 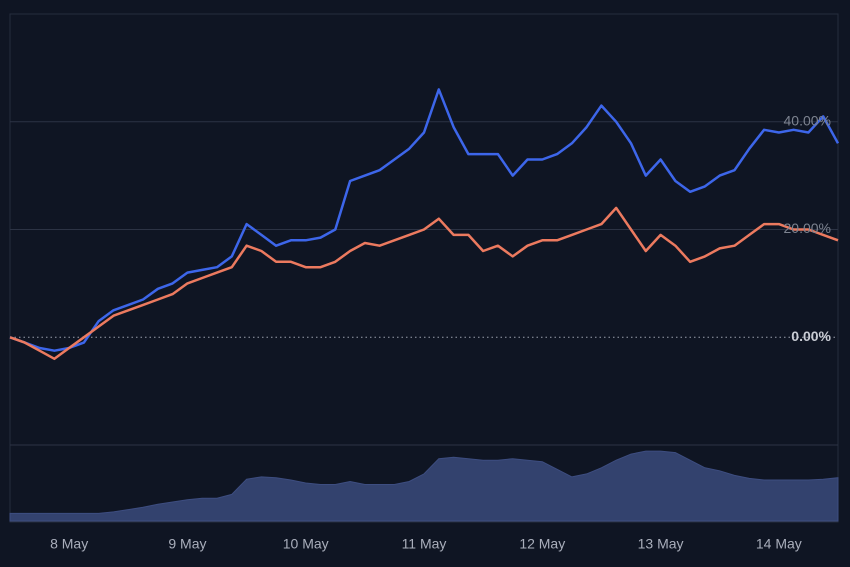 What do you see at coordinates (187, 544) in the screenshot?
I see `x-tick-label: 9 May` at bounding box center [187, 544].